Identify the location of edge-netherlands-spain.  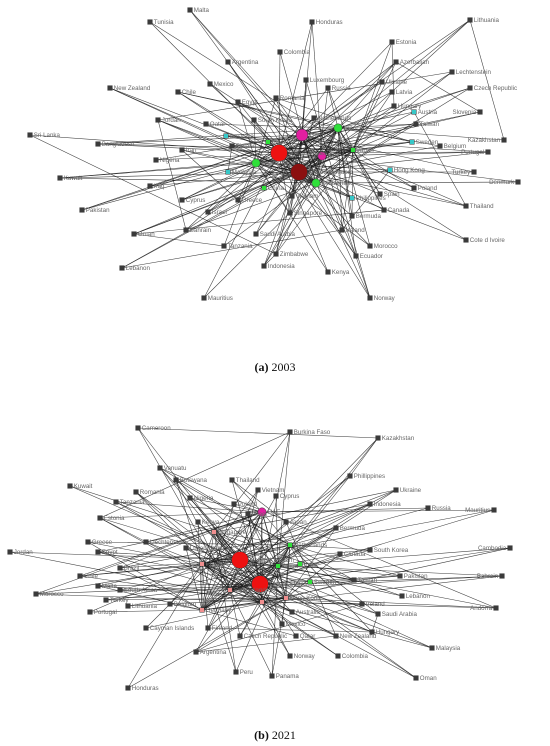
(276, 573).